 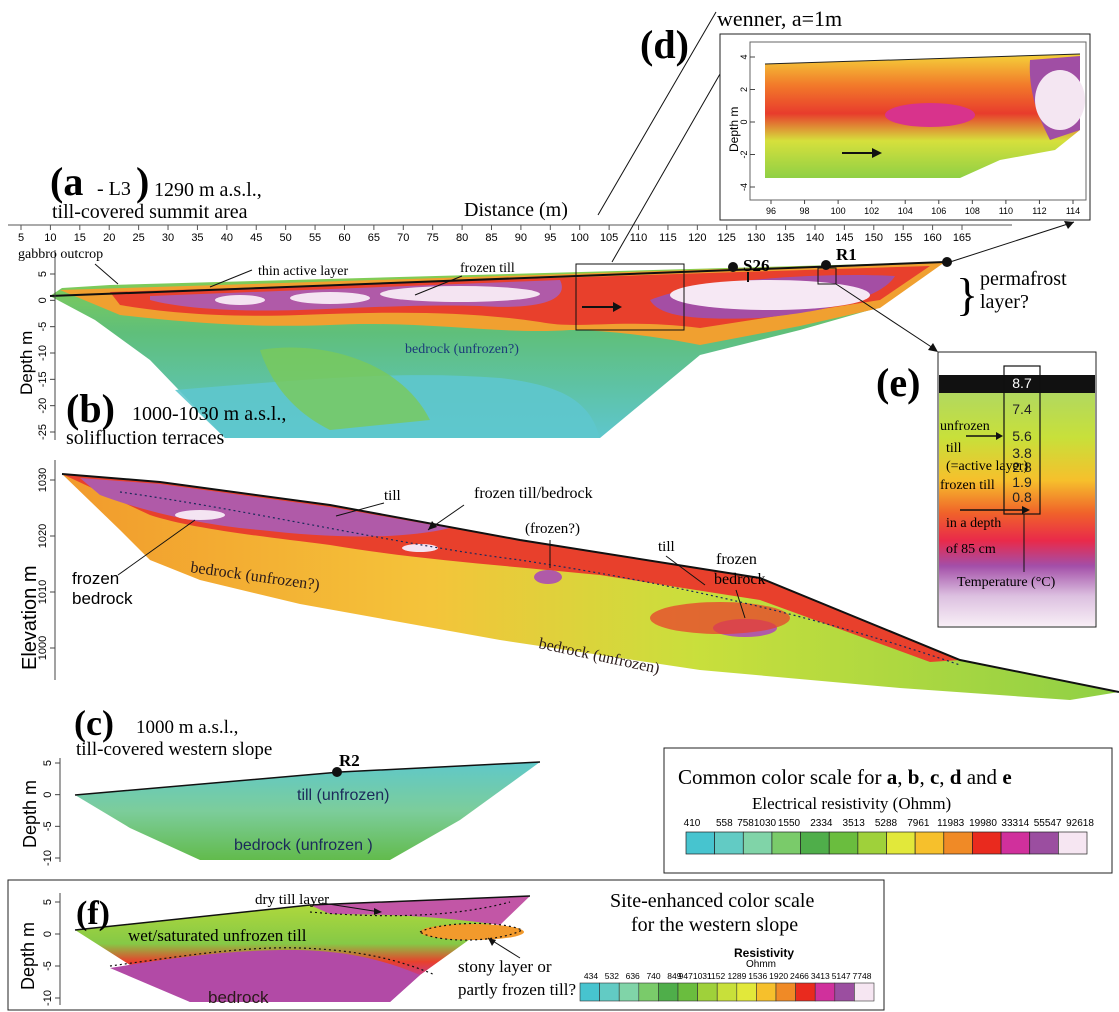 What do you see at coordinates (727, 238) in the screenshot?
I see `distance-tick-label: 125` at bounding box center [727, 238].